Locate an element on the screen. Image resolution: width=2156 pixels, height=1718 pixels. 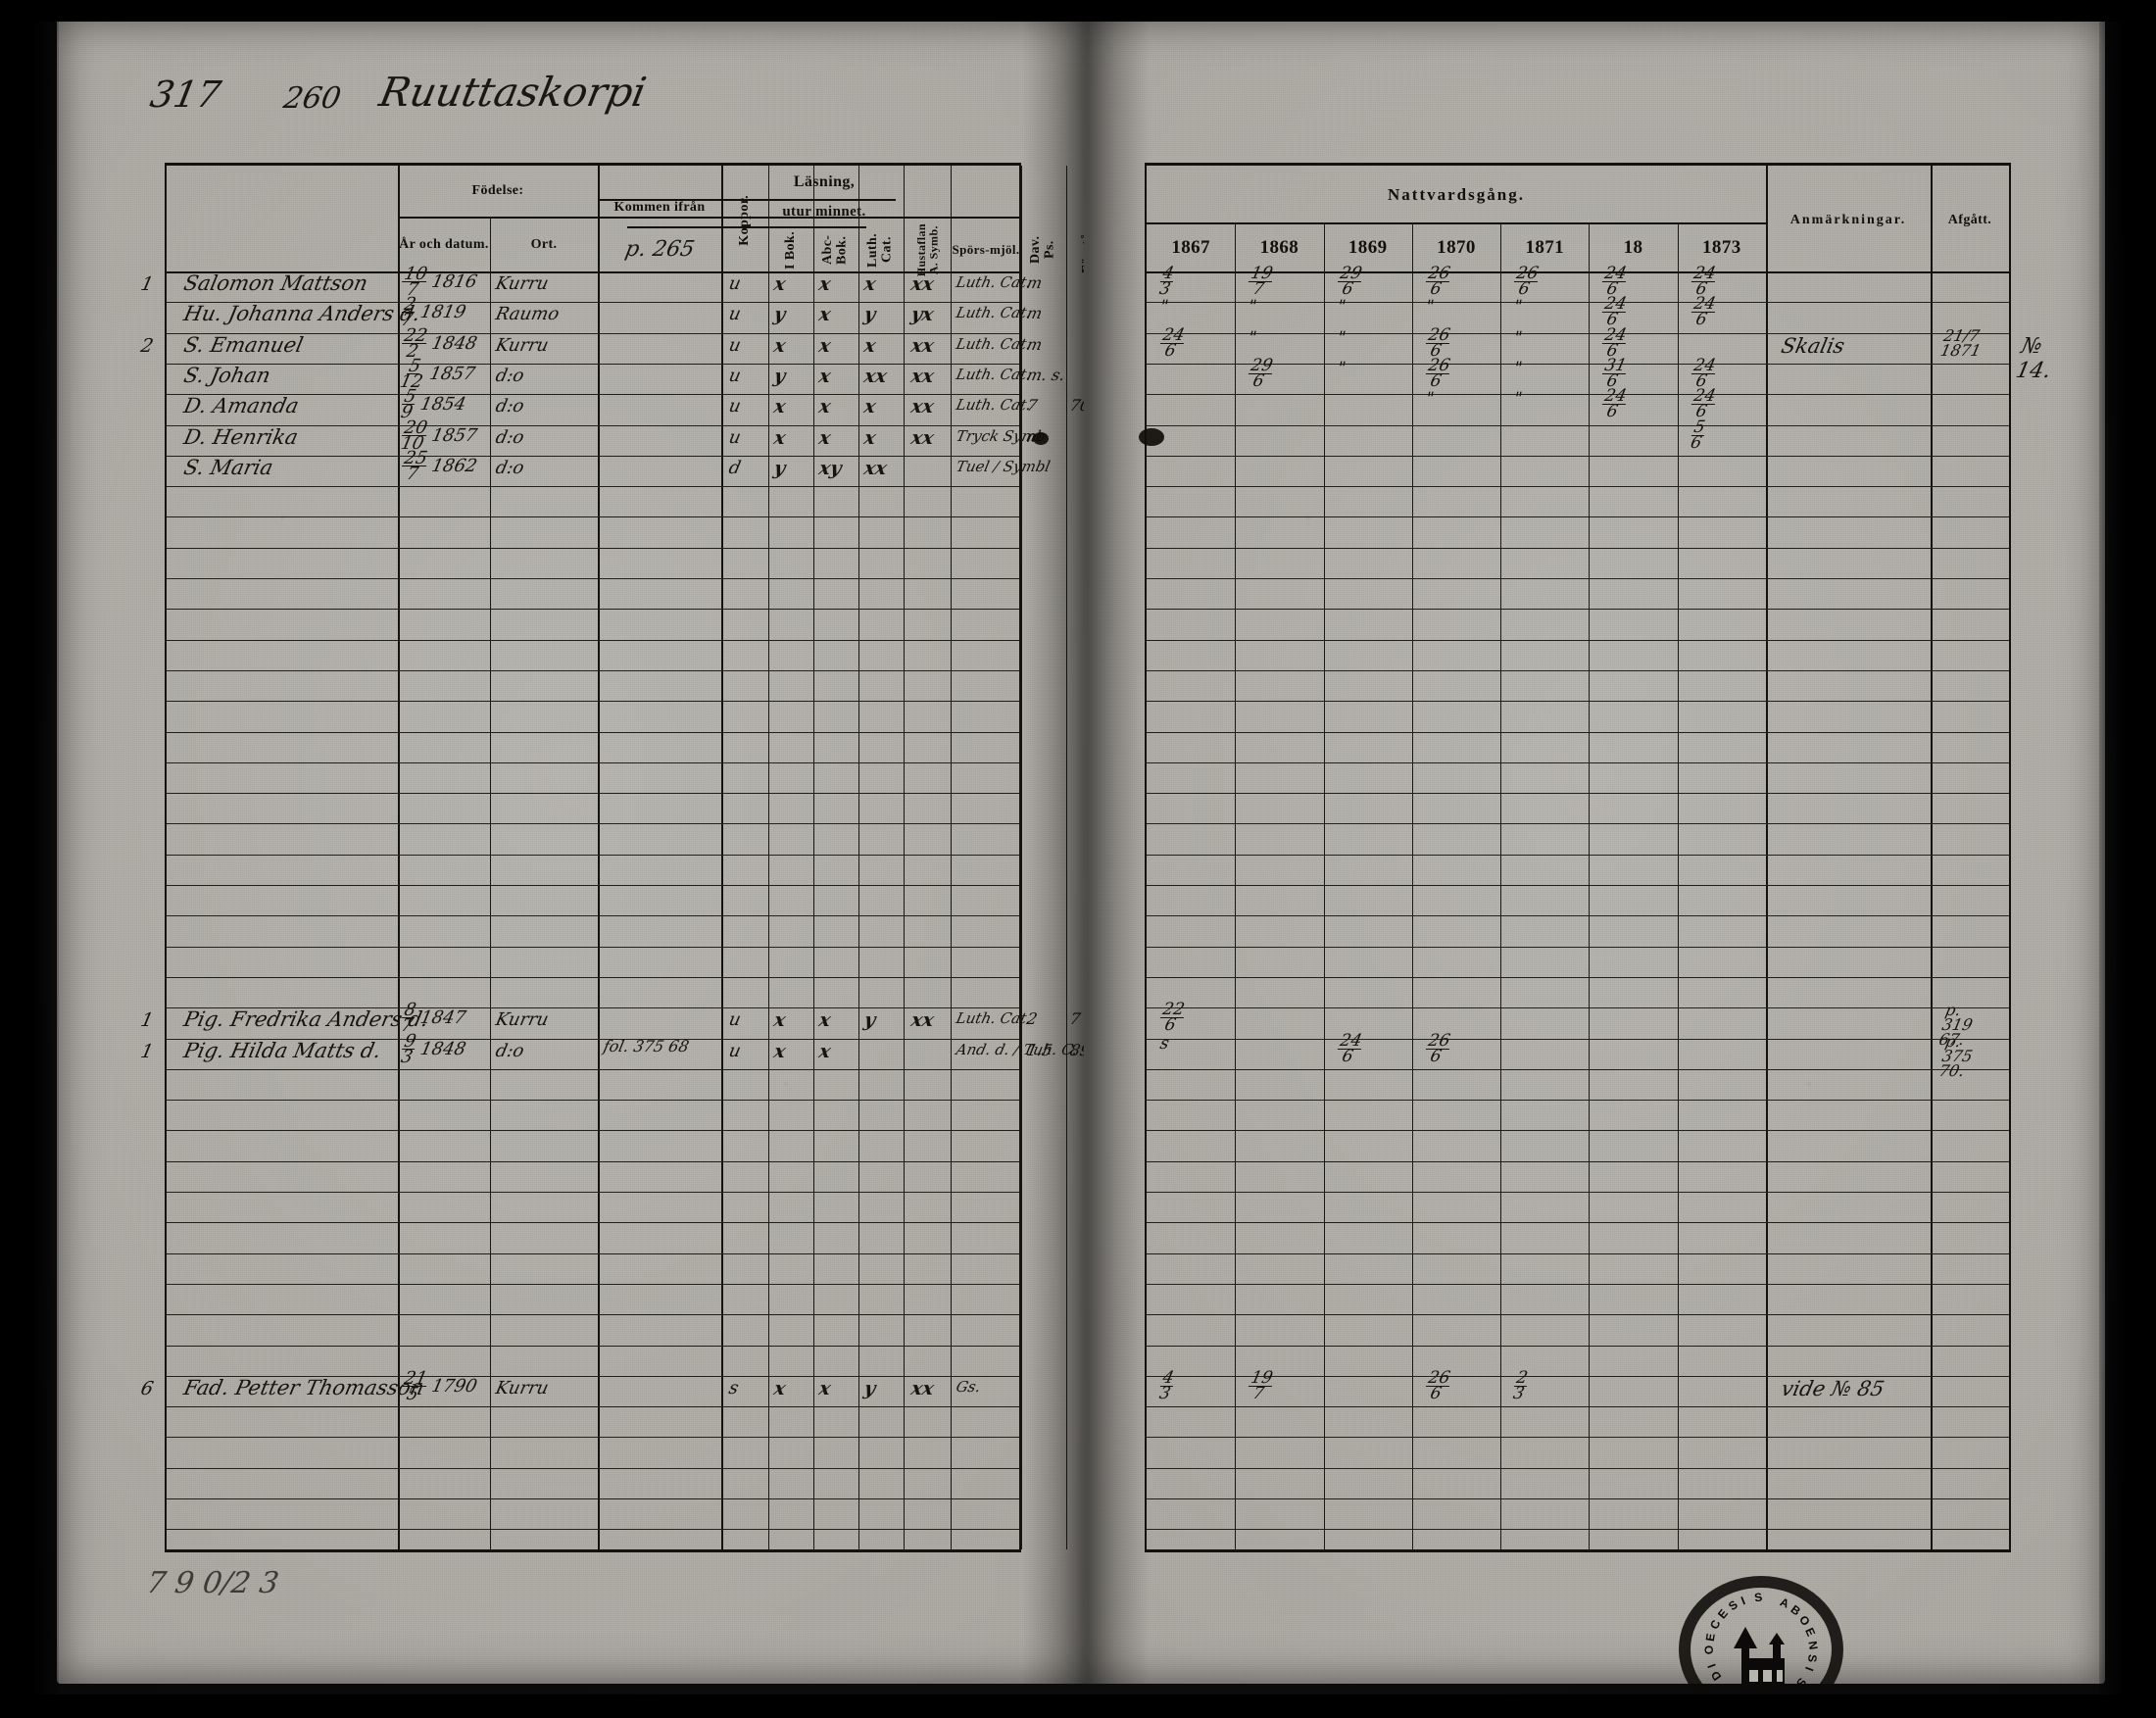
dav-ps-mark: m is located at coordinates (1034, 282).